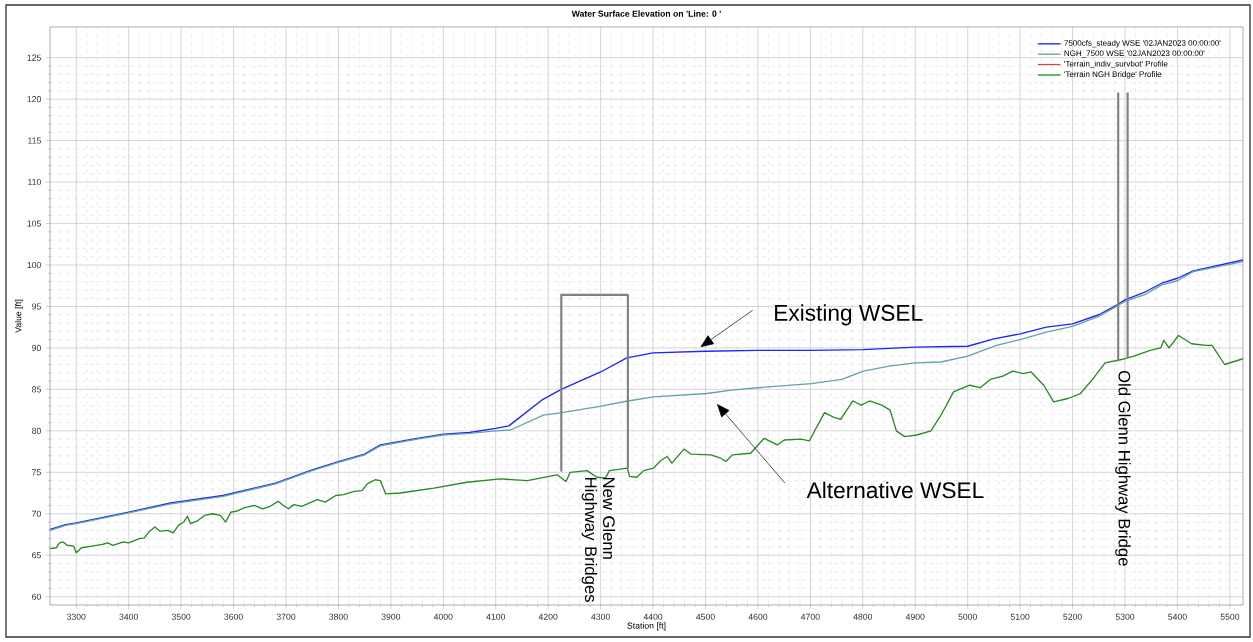  I want to click on annotation: Old Glenn Highway Bridge, so click(1123, 468).